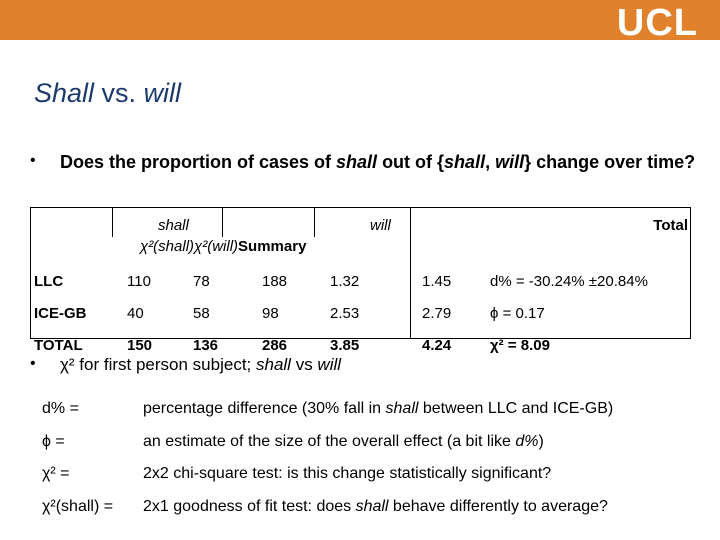 This screenshot has width=720, height=540. What do you see at coordinates (360, 20) in the screenshot?
I see `header-bar` at bounding box center [360, 20].